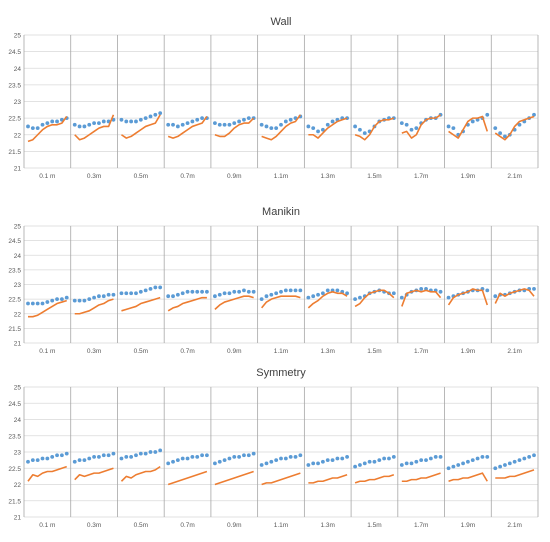 This screenshot has width=550, height=542. What do you see at coordinates (18, 285) in the screenshot?
I see `y-tick-label: 23` at bounding box center [18, 285].